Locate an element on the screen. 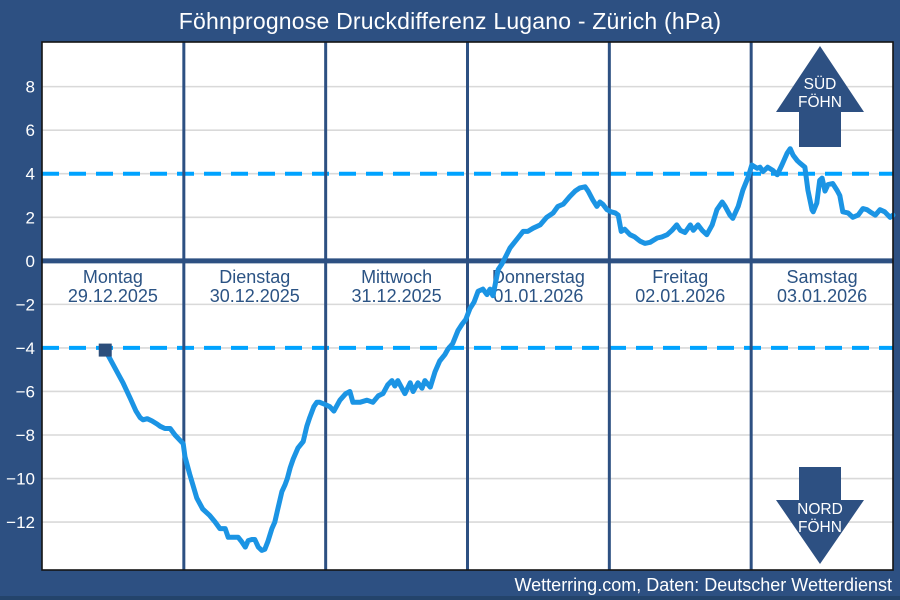 Image resolution: width=900 pixels, height=600 pixels. arrow-up-icon is located at coordinates (820, 96).